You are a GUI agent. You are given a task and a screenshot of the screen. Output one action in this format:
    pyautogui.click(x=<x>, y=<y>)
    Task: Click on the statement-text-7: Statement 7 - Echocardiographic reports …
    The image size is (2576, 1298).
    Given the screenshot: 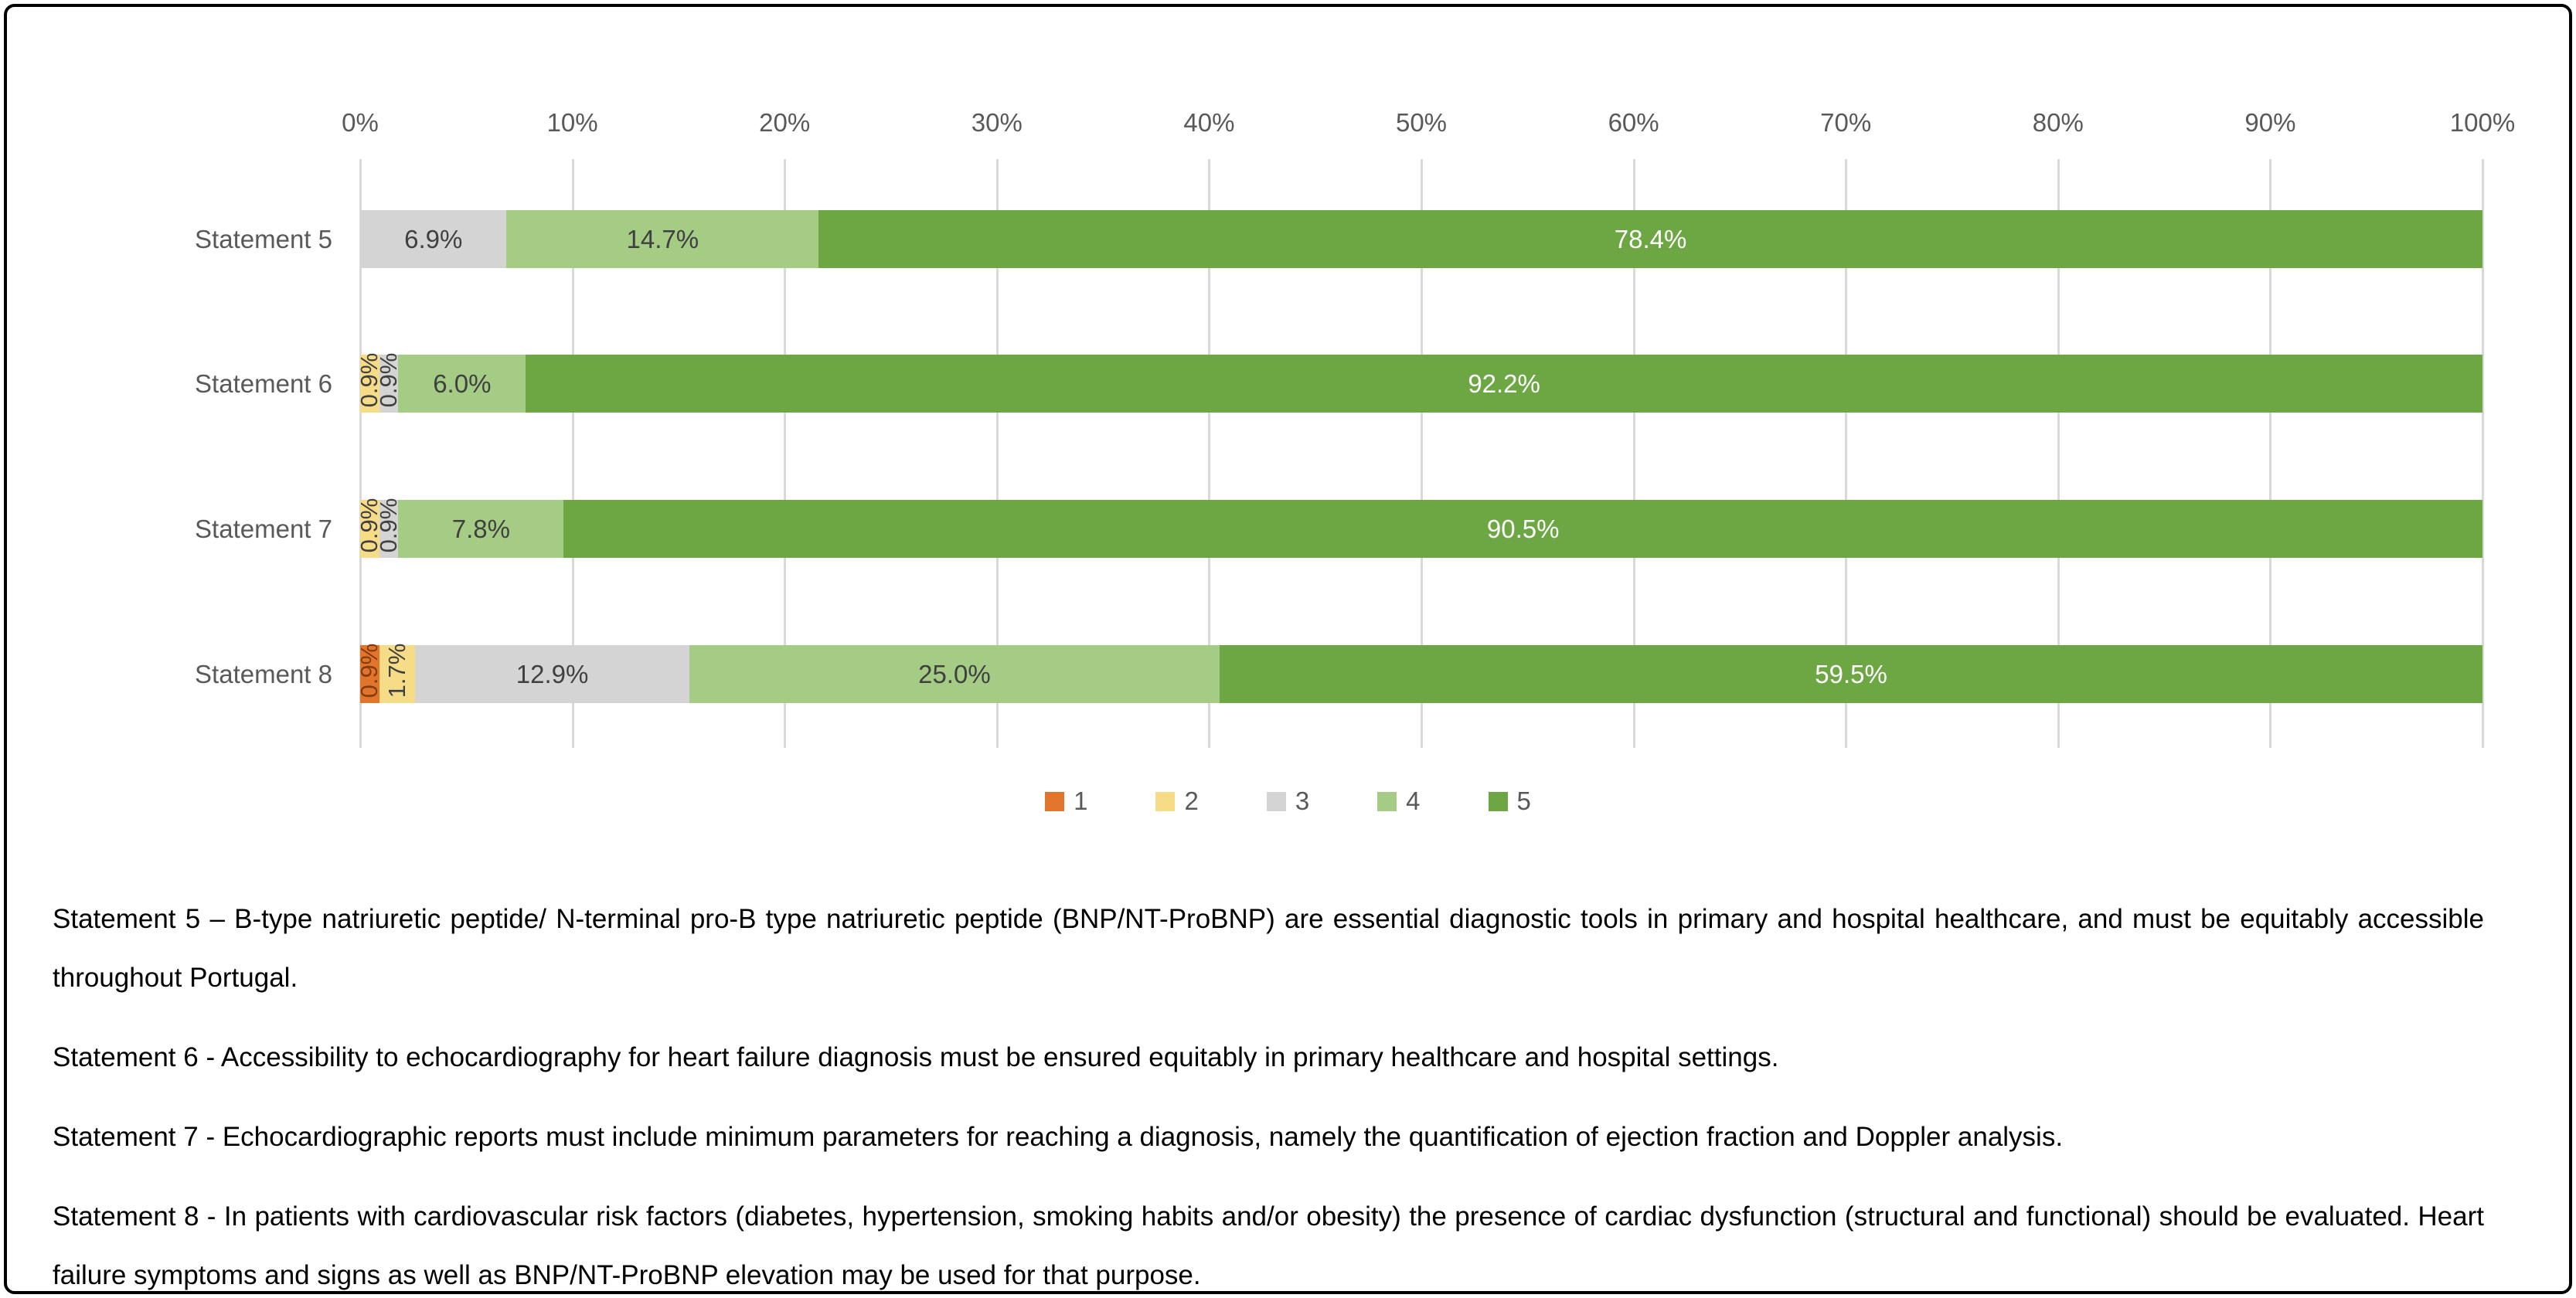 What is the action you would take?
    pyautogui.click(x=1058, y=1137)
    